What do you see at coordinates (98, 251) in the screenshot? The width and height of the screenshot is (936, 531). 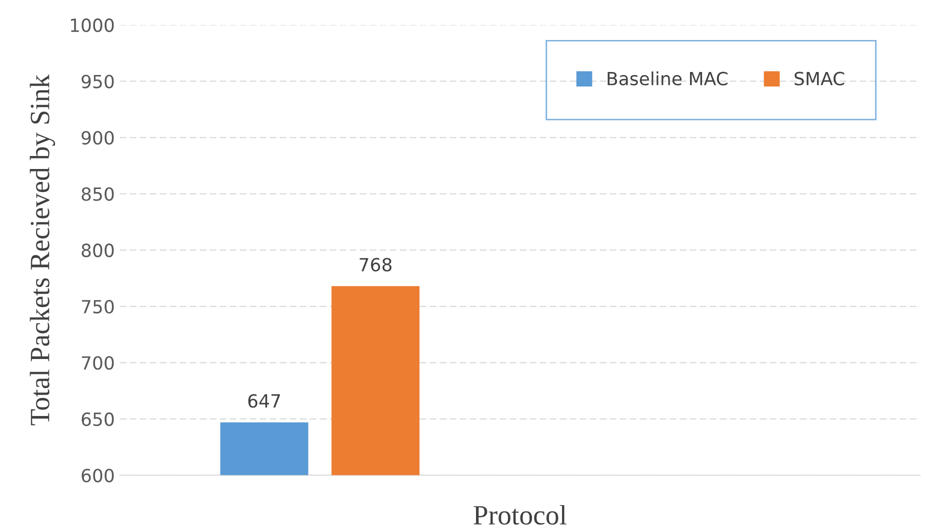 I see `y-tick-label: 800` at bounding box center [98, 251].